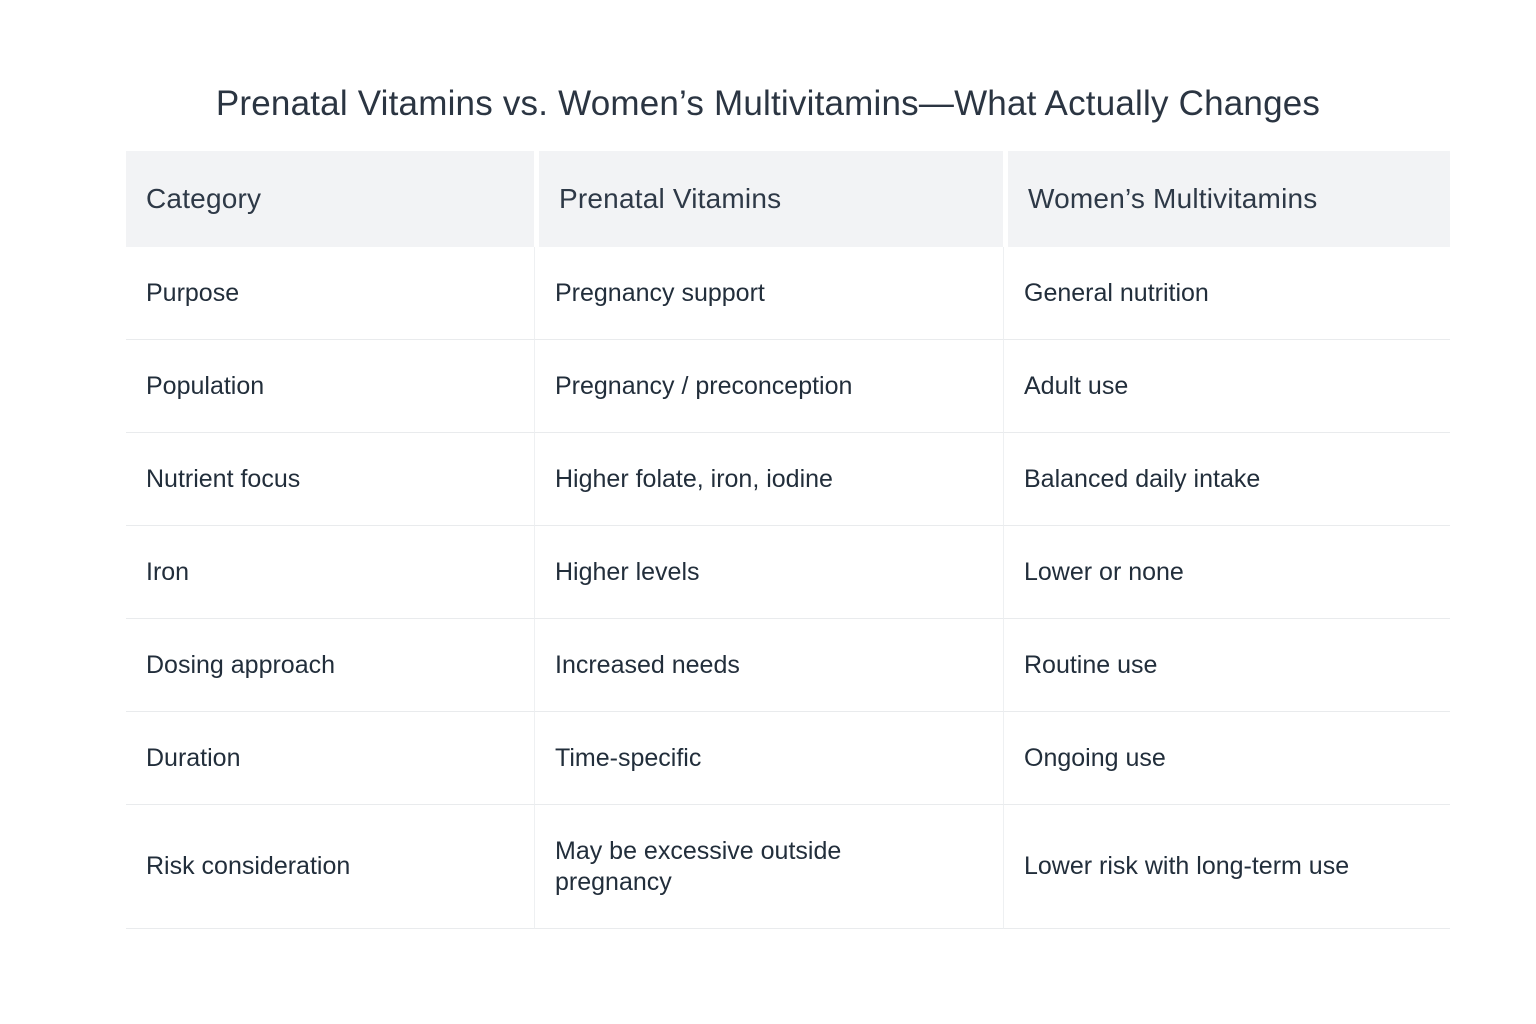 This screenshot has height=1024, width=1536. What do you see at coordinates (1226, 386) in the screenshot?
I see `cell-multivitamin: Adult use` at bounding box center [1226, 386].